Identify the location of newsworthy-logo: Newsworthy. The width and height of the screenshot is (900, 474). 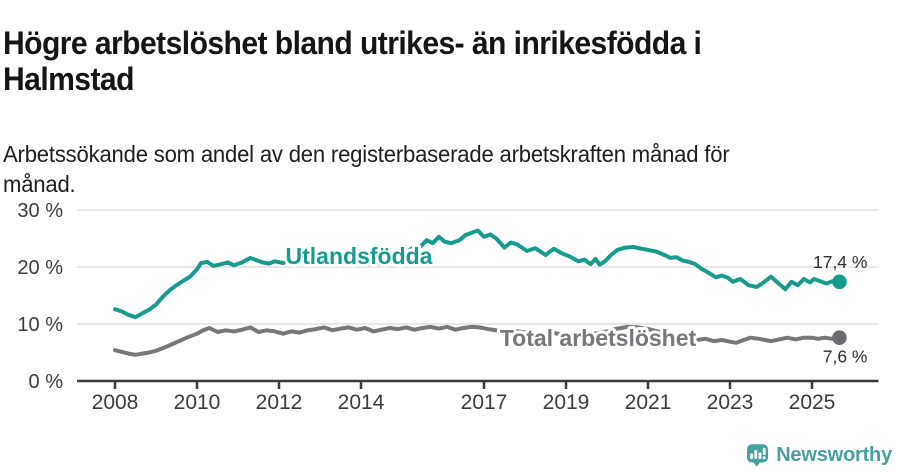
(819, 455).